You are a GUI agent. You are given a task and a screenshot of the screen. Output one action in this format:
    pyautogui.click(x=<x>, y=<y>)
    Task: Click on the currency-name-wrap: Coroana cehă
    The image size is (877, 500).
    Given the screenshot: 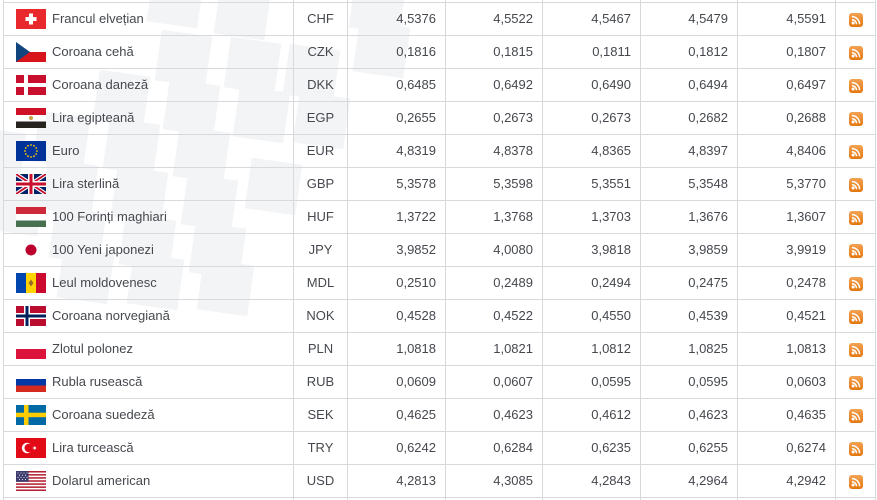 What is the action you would take?
    pyautogui.click(x=149, y=53)
    